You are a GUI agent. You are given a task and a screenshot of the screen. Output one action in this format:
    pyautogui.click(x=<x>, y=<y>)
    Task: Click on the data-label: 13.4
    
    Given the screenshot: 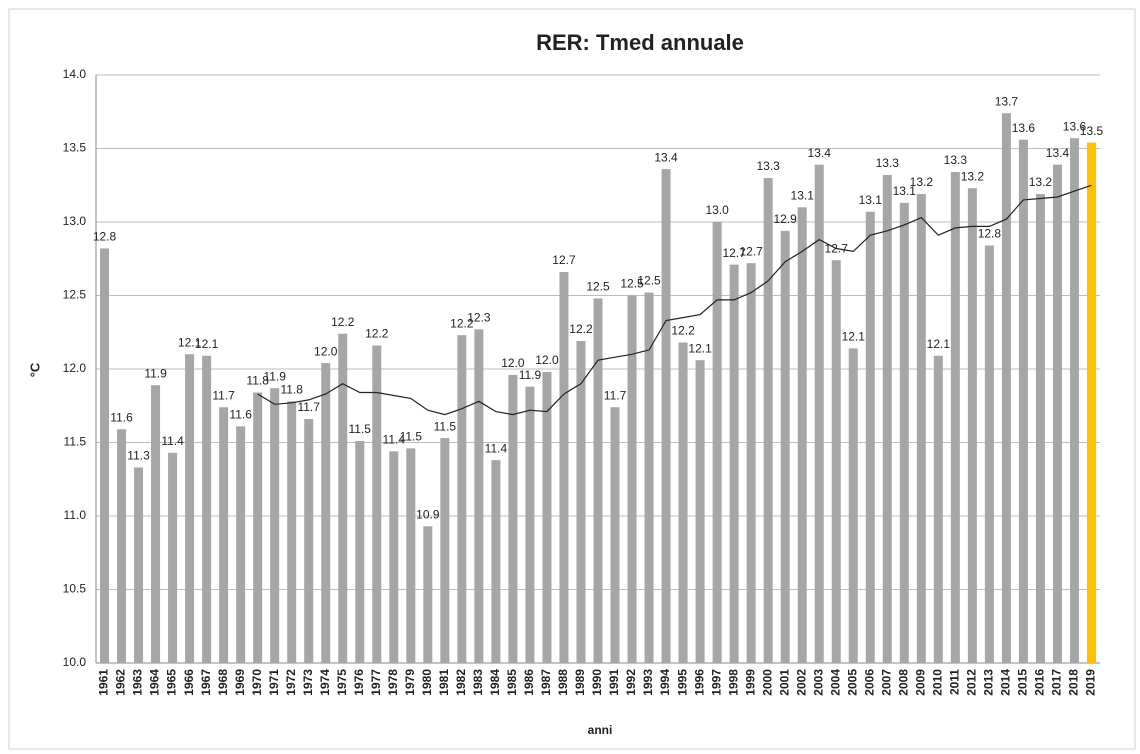 What is the action you would take?
    pyautogui.click(x=820, y=153)
    